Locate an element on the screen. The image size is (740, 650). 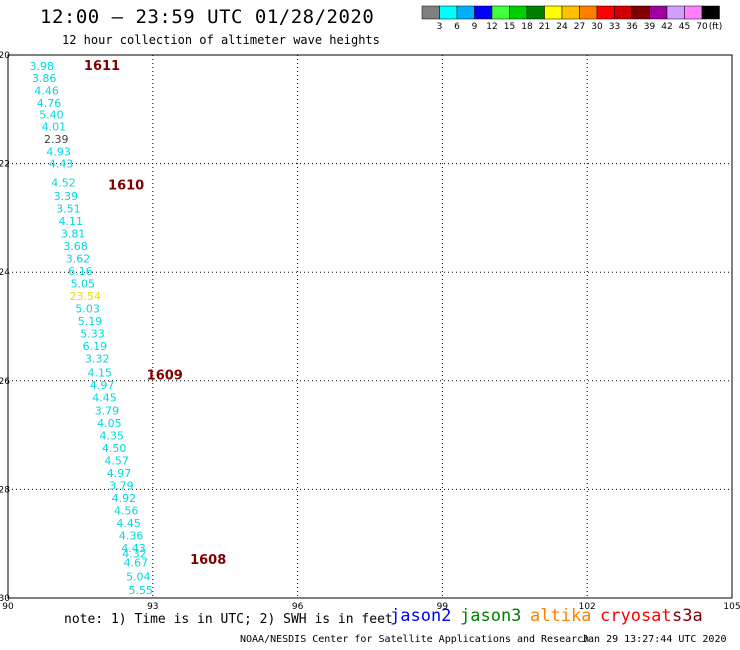
wave-height-label: 3.51 is located at coordinates (68, 209).